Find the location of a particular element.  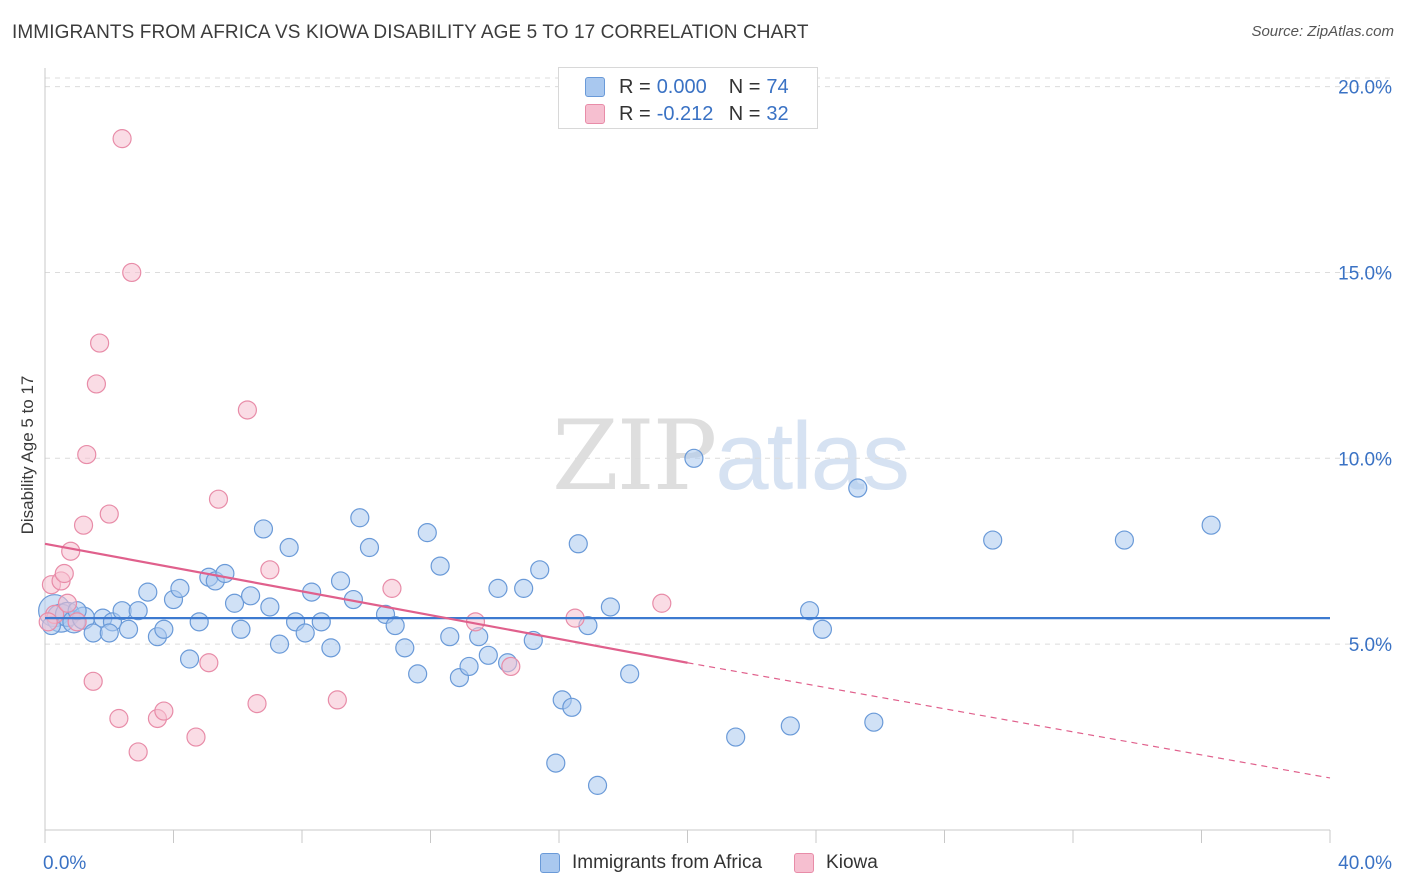

legend-row-africa: R = 0.000 N = 74 is located at coordinates (687, 87).